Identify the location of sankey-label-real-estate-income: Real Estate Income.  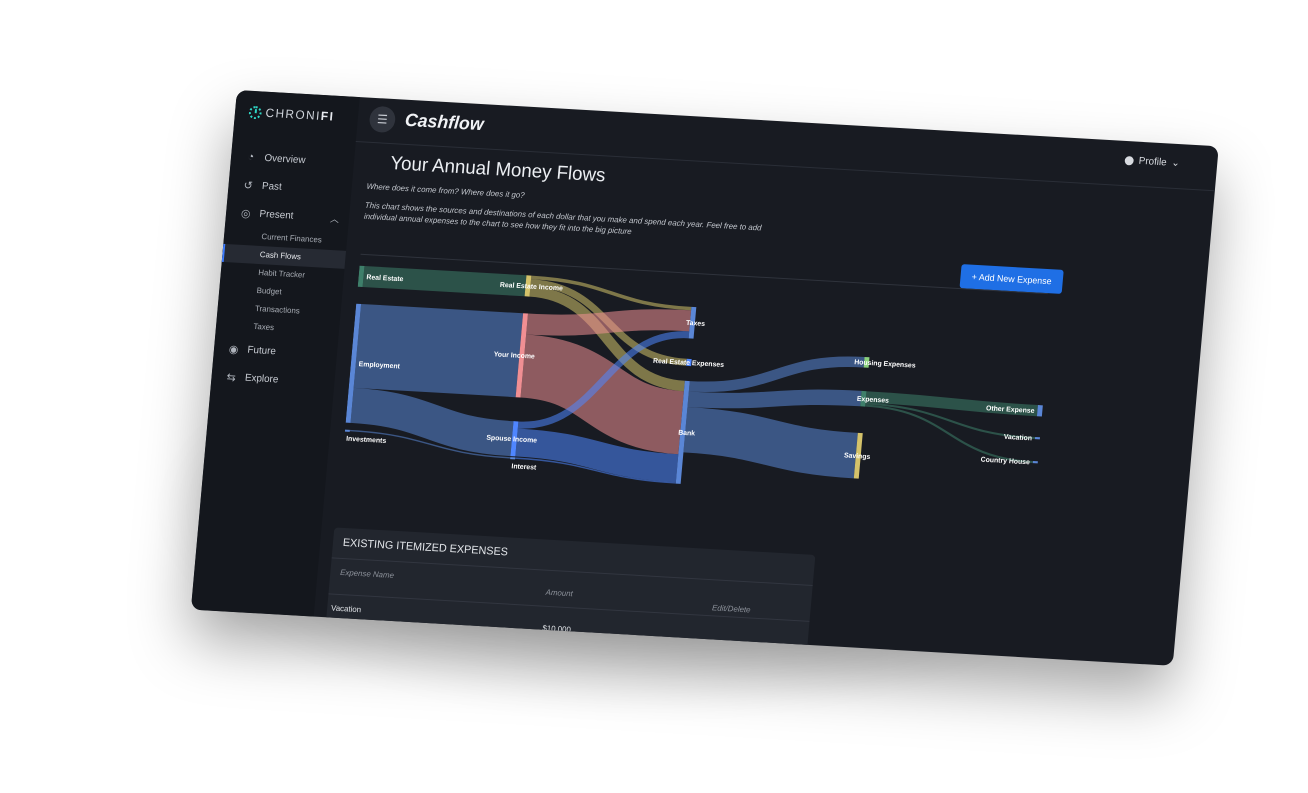
(532, 287).